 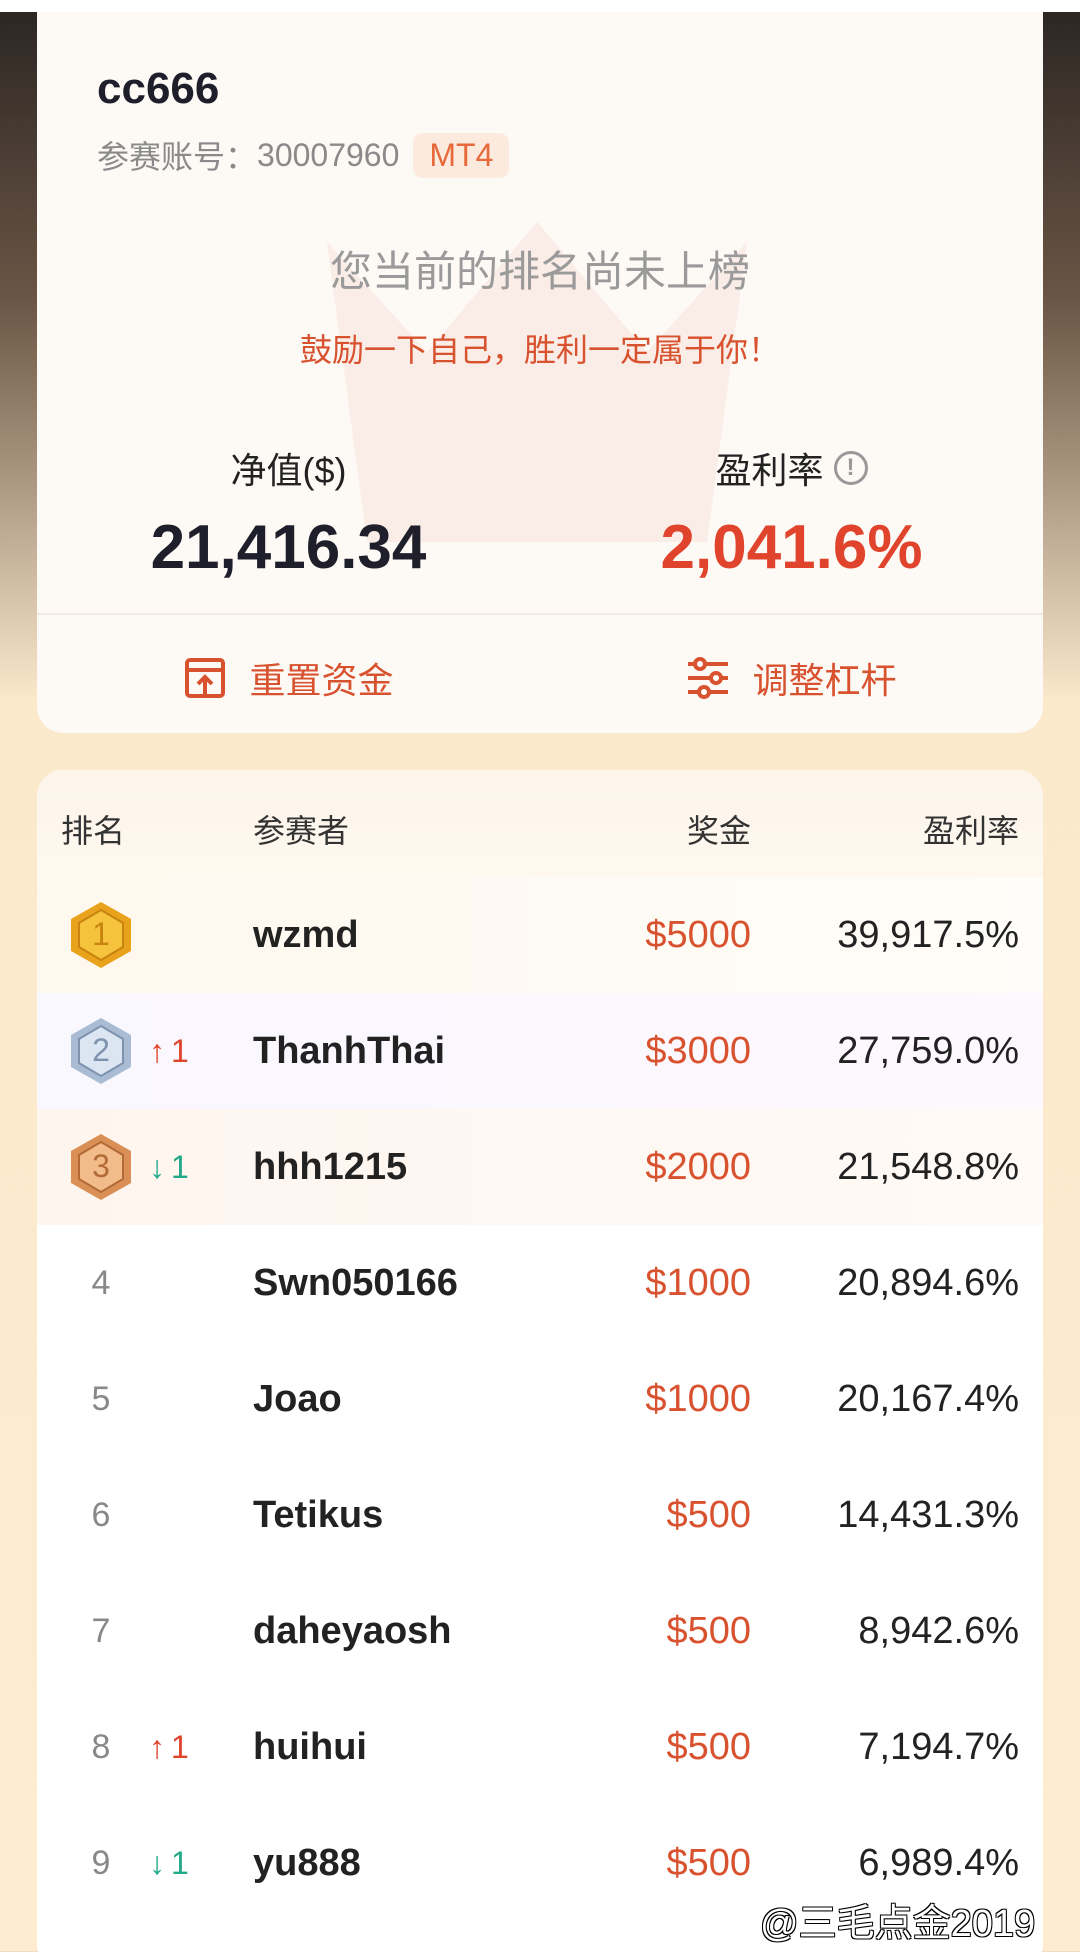 I want to click on rank-number: 2, so click(x=101, y=1050).